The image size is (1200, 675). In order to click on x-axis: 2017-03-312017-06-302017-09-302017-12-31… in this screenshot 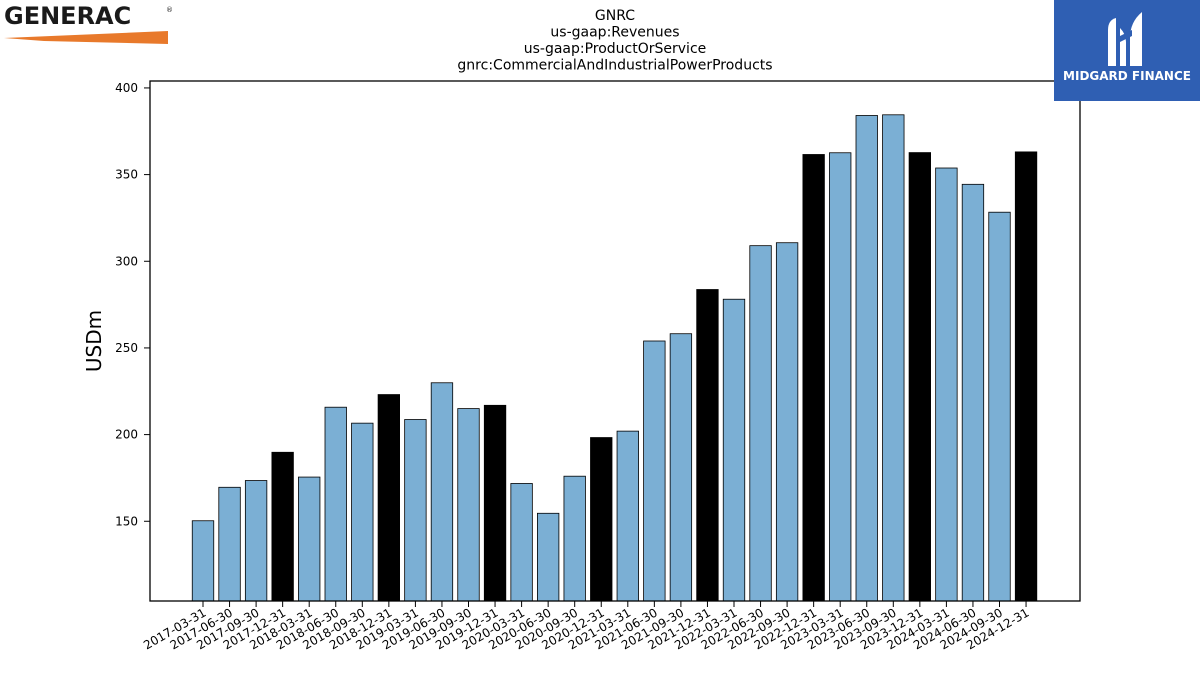, I will do `click(586, 626)`.